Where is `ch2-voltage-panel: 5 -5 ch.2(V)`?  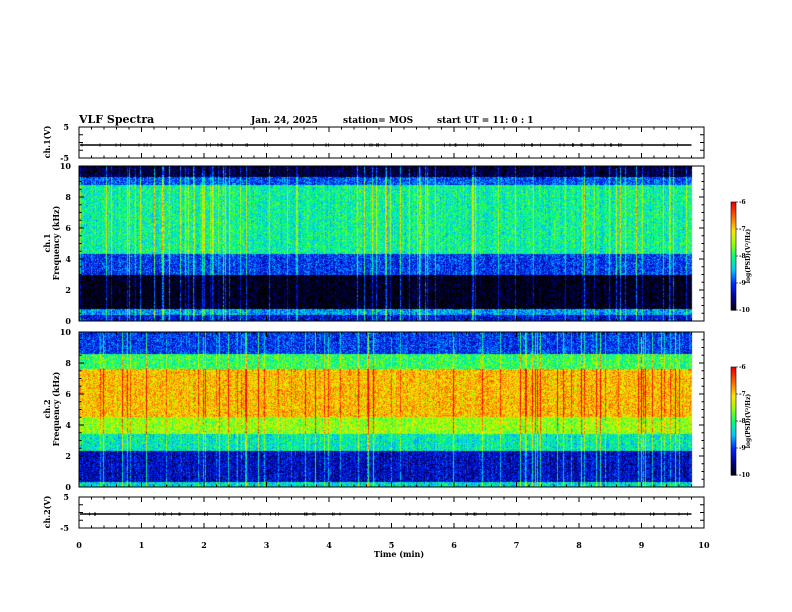
ch2-voltage-panel: 5 -5 ch.2(V) is located at coordinates (373, 512).